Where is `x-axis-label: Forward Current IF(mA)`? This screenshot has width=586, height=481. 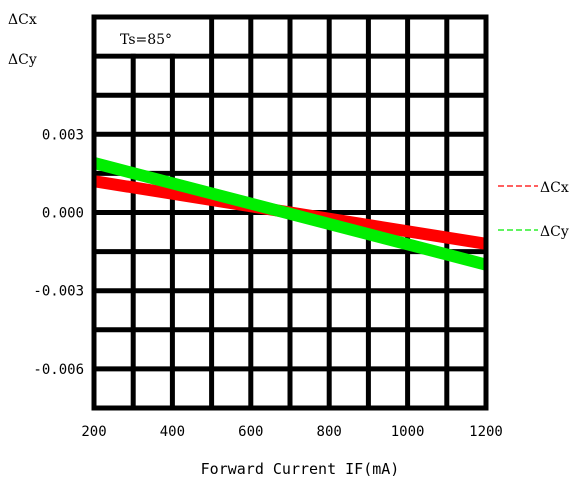
x-axis-label: Forward Current IF(mA) is located at coordinates (300, 469).